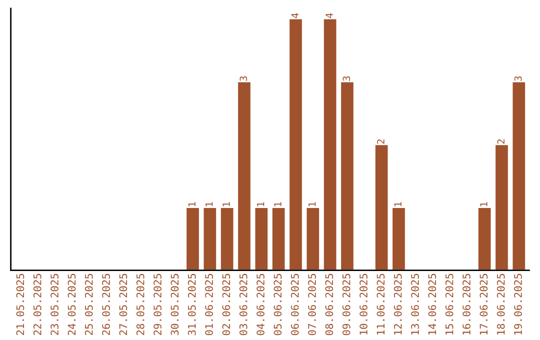 The image size is (540, 340). I want to click on x-tick-label: 14.06.2025, so click(432, 304).